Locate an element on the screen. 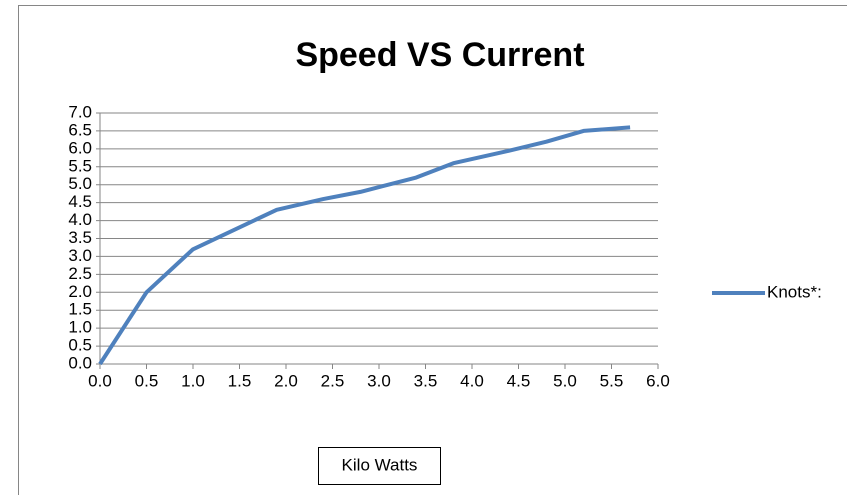 This screenshot has width=847, height=495. x-tick-label: 1.0 is located at coordinates (193, 380).